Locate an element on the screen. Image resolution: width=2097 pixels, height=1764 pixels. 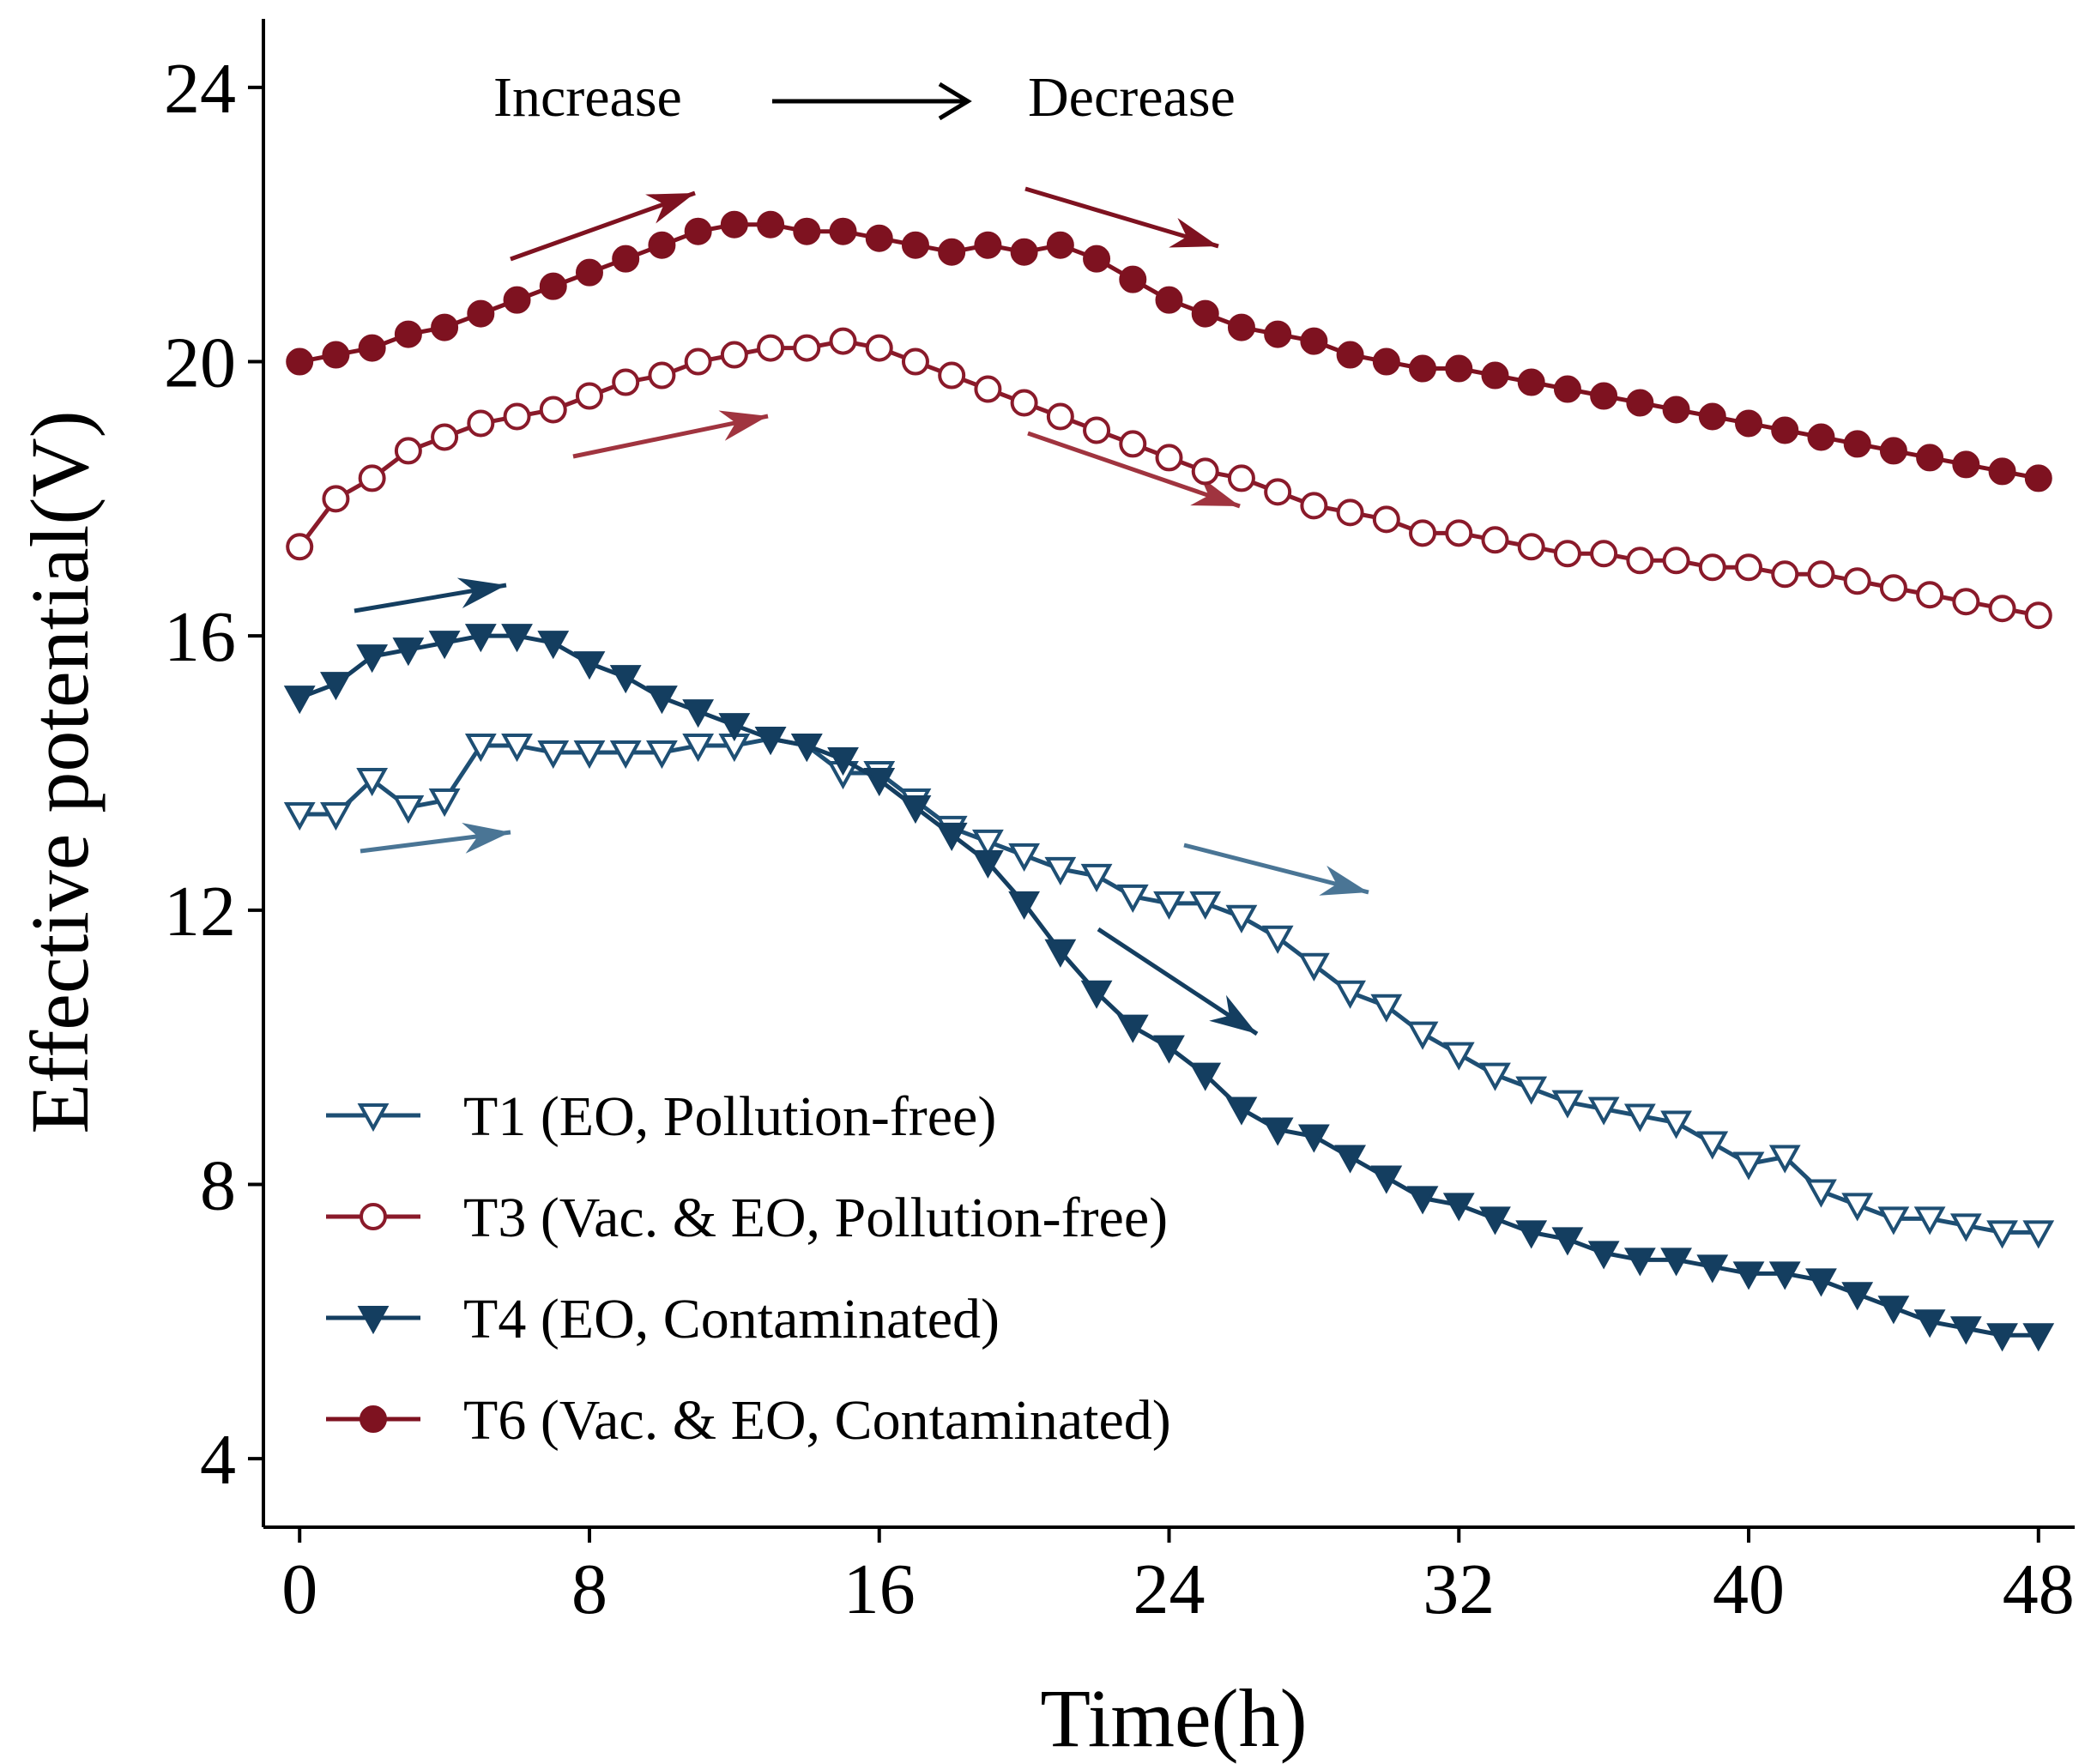
legend-label: T6 (Vac. & EO, Contaminated) is located at coordinates (817, 1420).